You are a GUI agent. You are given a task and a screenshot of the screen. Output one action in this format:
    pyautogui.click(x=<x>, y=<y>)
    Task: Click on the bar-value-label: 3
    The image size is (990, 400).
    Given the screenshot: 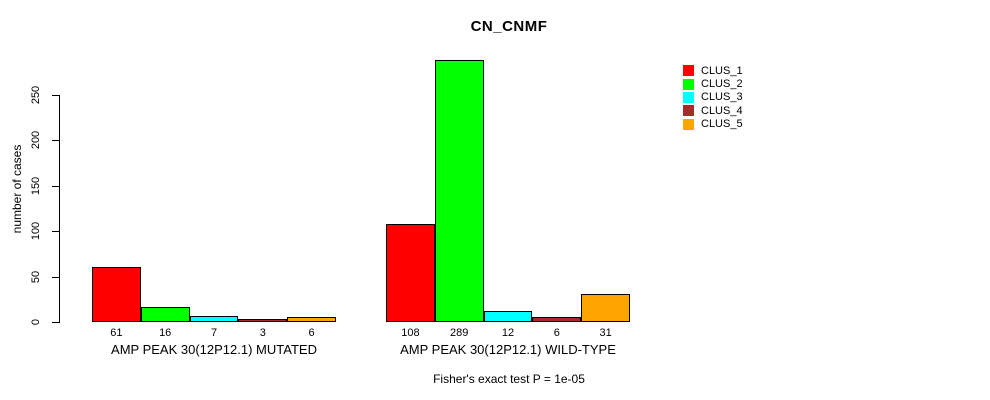 What is the action you would take?
    pyautogui.click(x=262, y=333)
    